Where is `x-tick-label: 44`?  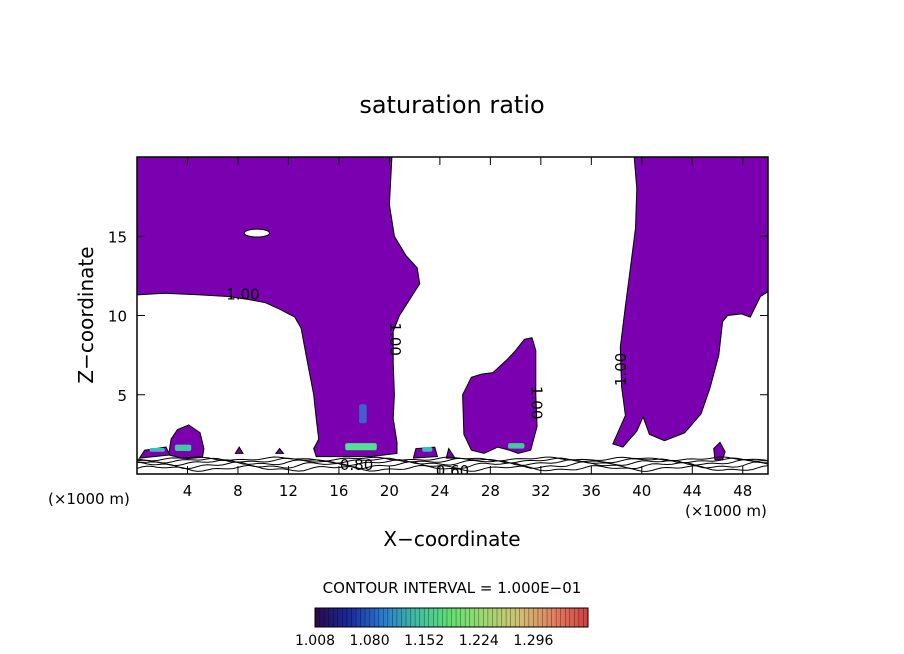 x-tick-label: 44 is located at coordinates (692, 491).